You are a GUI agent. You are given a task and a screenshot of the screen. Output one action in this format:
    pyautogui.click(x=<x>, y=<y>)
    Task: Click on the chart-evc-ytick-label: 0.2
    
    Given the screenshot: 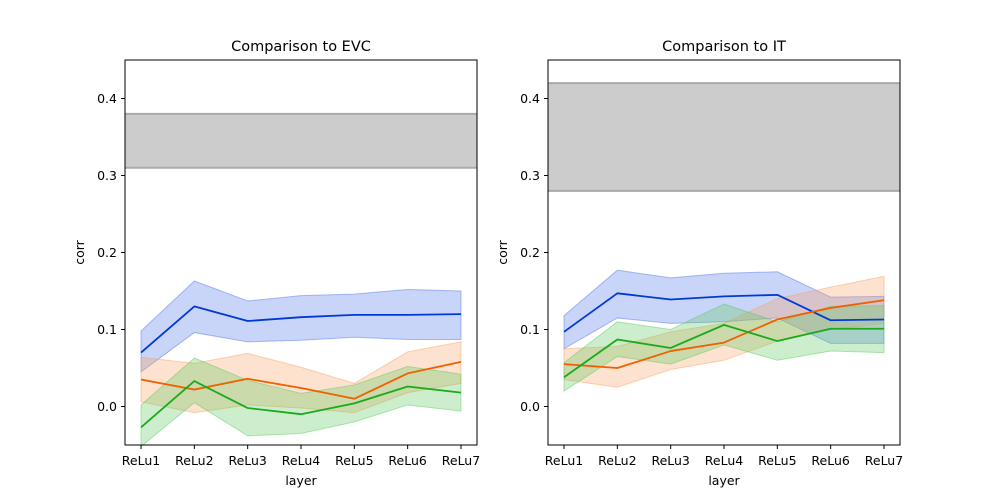 What is the action you would take?
    pyautogui.click(x=107, y=252)
    